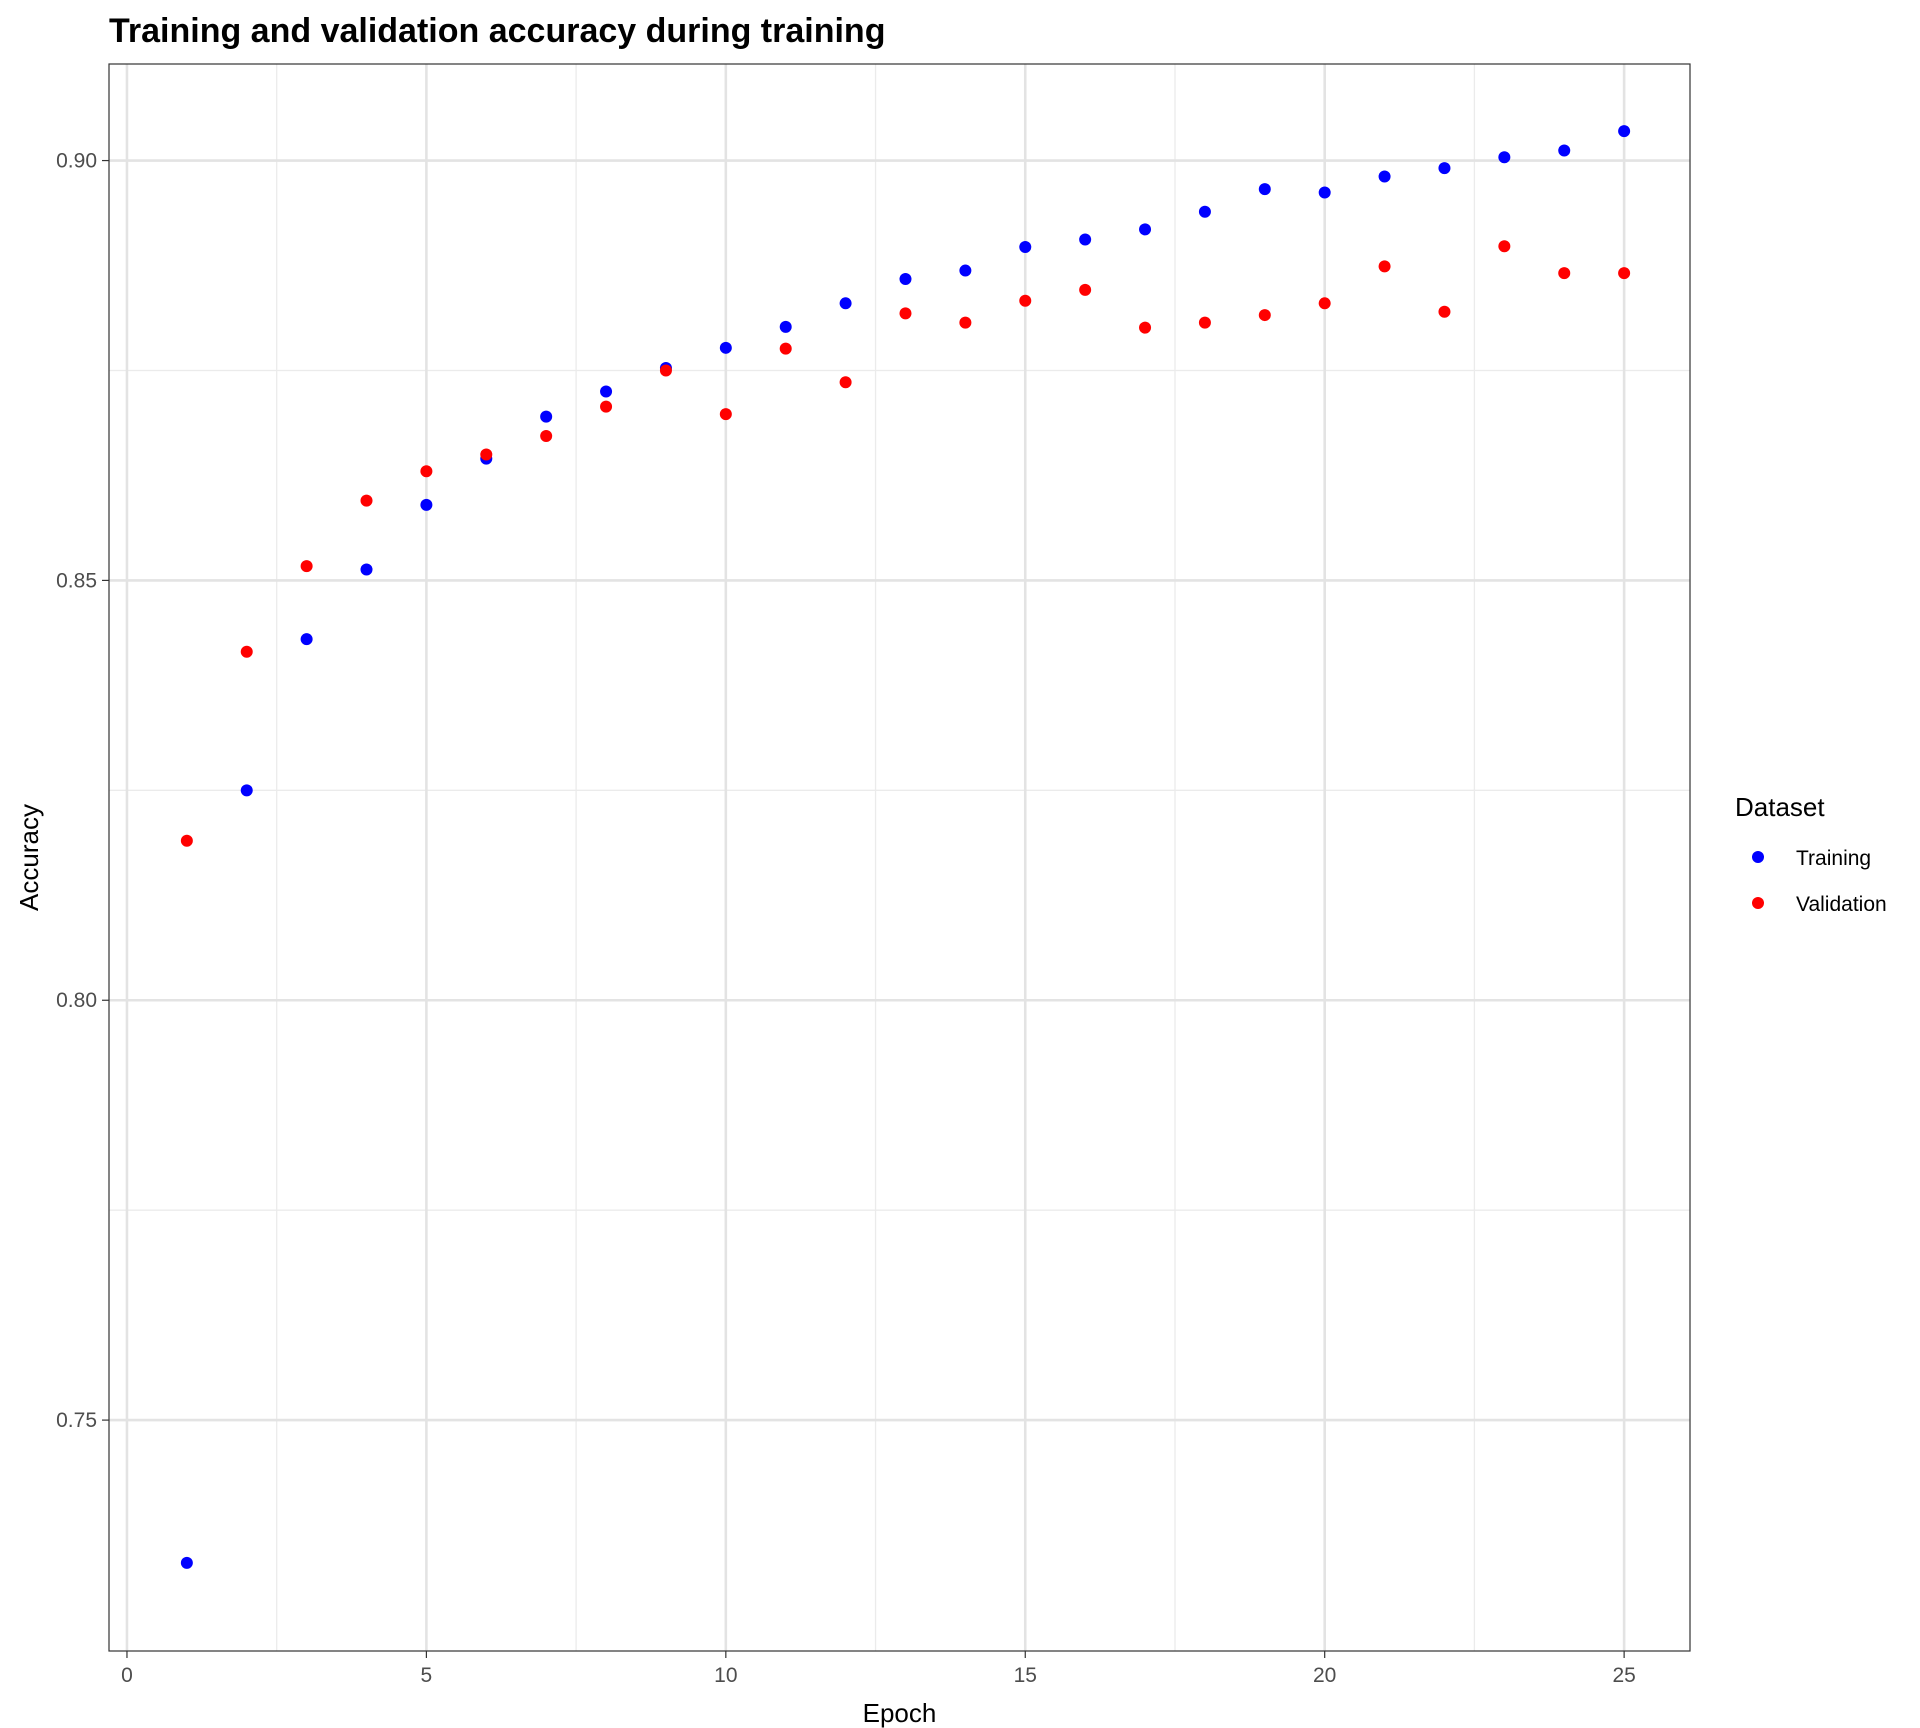 Image resolution: width=1920 pixels, height=1728 pixels. I want to click on x-axis-title: Epoch, so click(900, 1713).